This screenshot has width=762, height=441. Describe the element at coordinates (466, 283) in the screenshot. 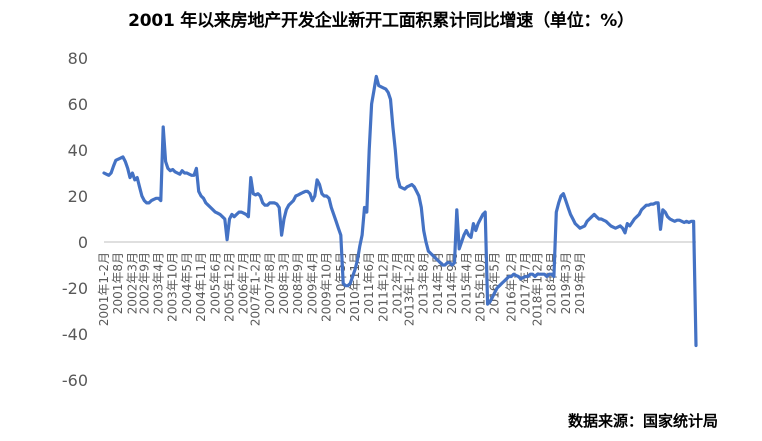

I see `x-tick-label: 2015年4月` at that location.